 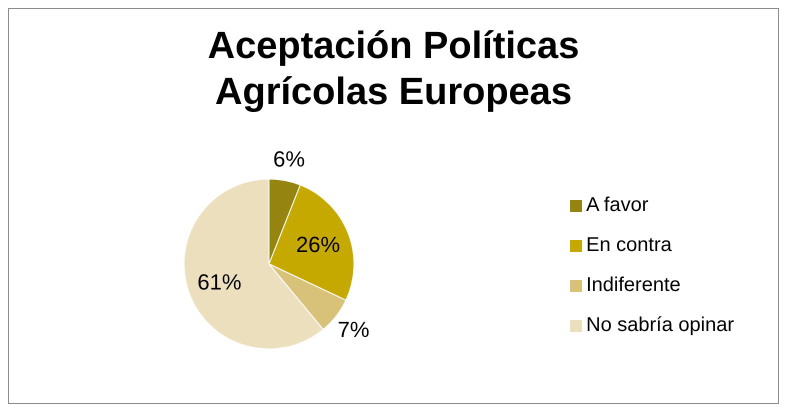 What do you see at coordinates (629, 245) in the screenshot?
I see `legend-label: En contra` at bounding box center [629, 245].